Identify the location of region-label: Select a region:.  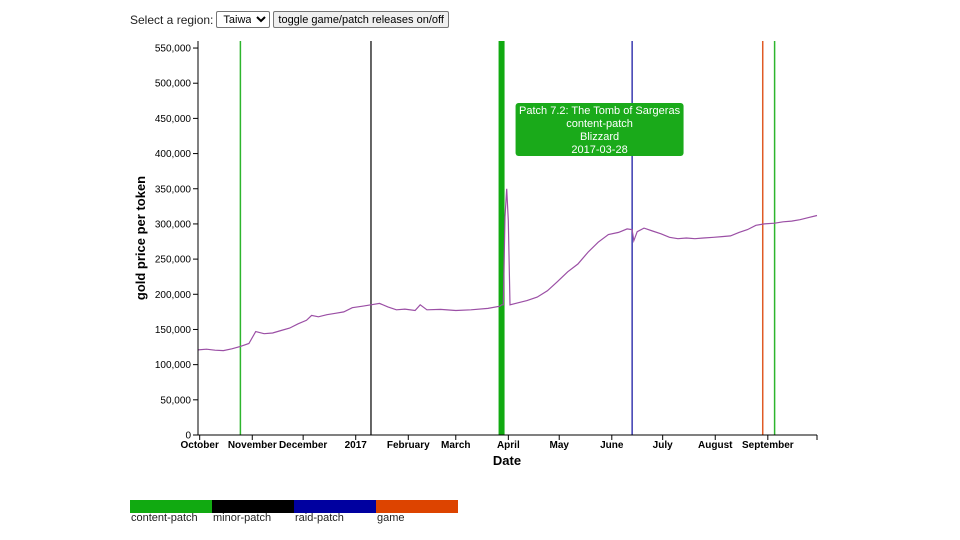
(172, 19).